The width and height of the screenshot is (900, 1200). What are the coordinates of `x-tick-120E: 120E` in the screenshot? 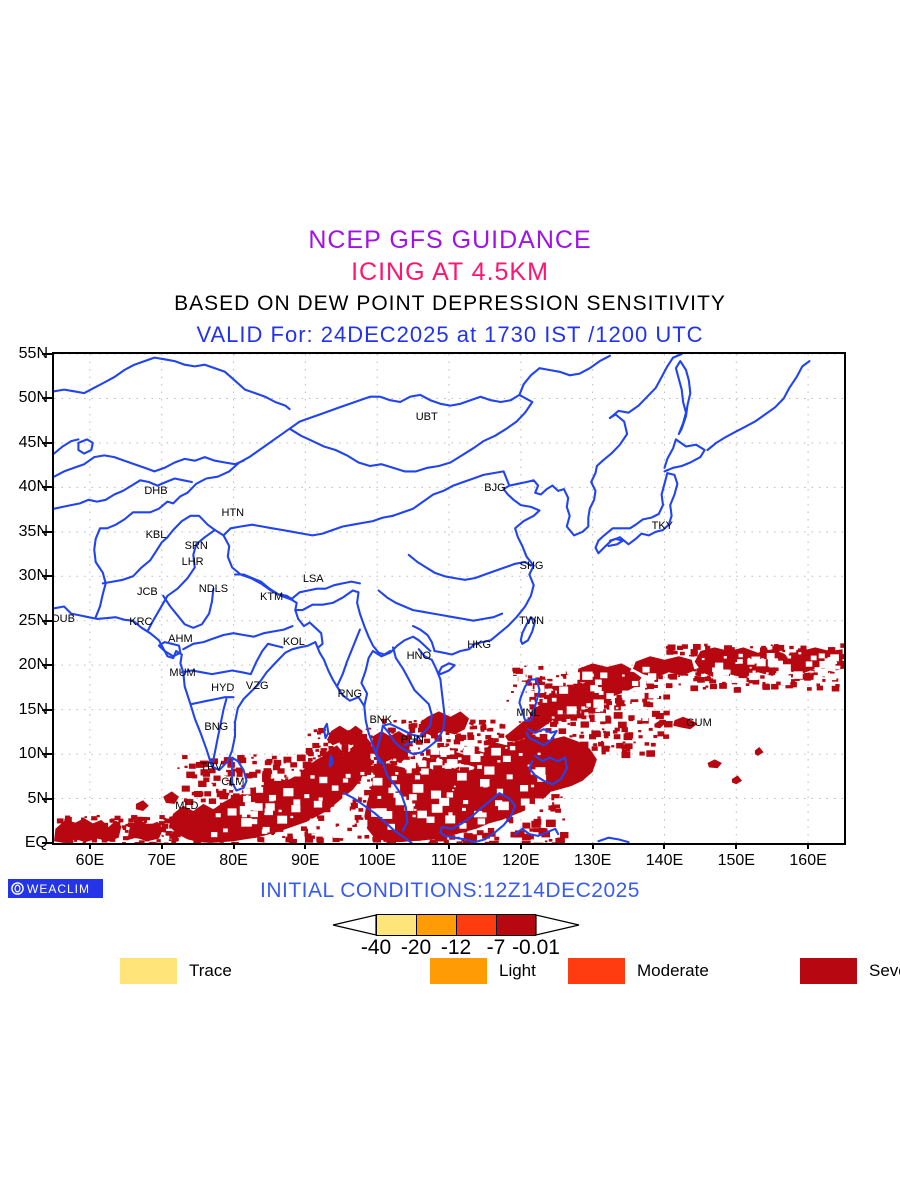 It's located at (521, 860).